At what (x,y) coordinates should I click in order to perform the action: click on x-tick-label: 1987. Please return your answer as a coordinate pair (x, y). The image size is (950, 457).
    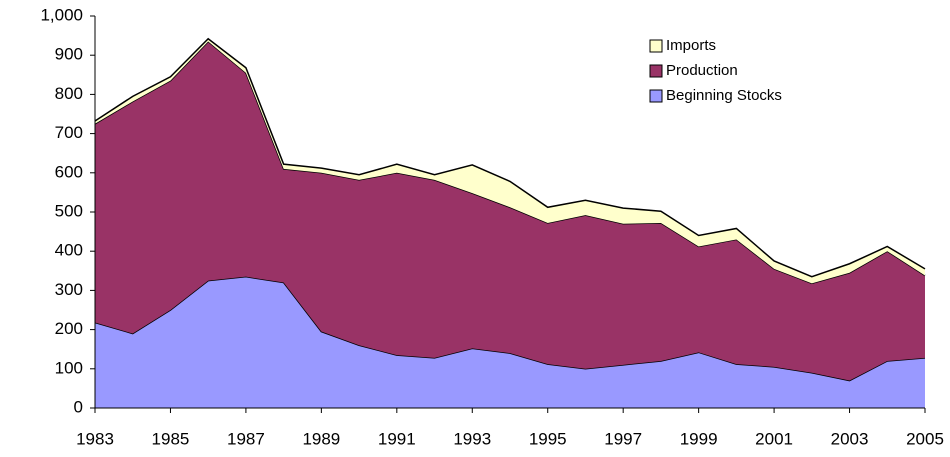
    Looking at the image, I should click on (246, 438).